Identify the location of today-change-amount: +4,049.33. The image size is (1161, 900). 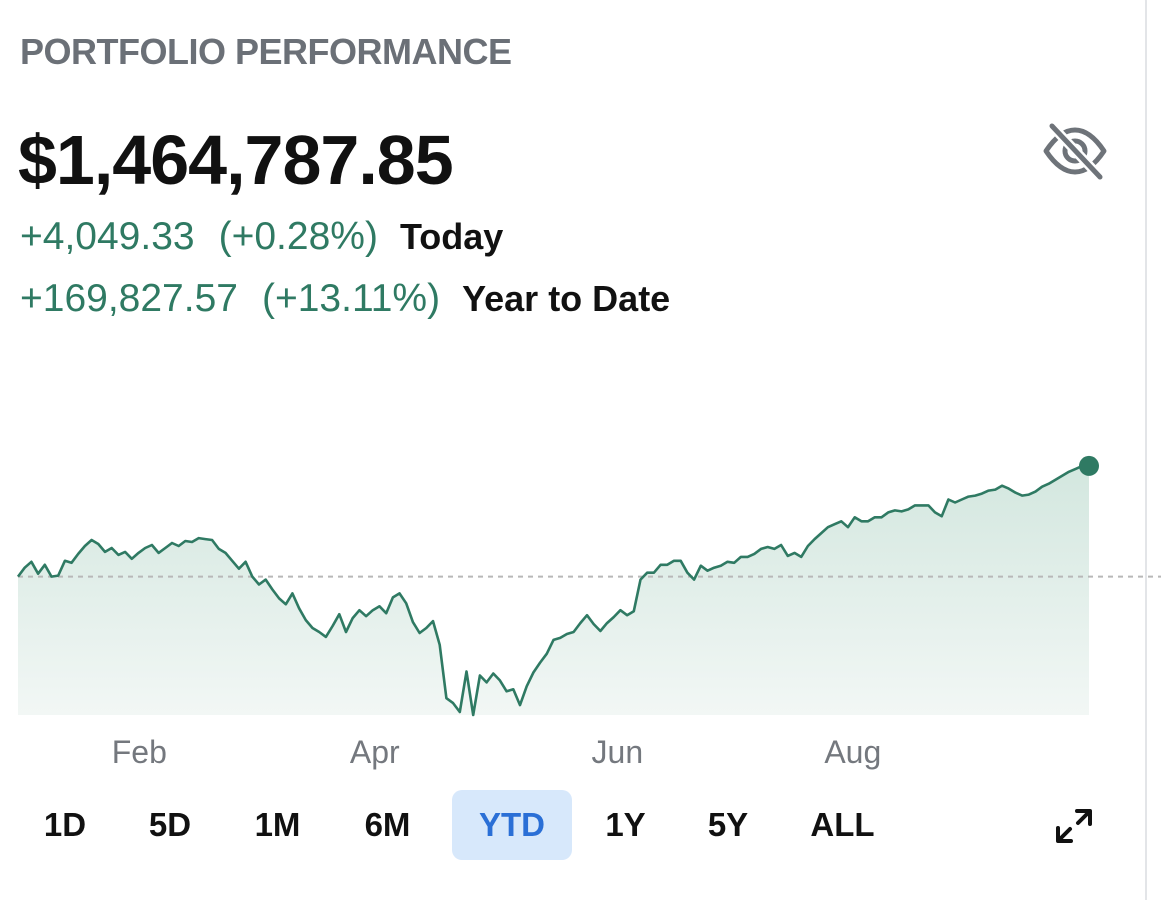
(107, 236).